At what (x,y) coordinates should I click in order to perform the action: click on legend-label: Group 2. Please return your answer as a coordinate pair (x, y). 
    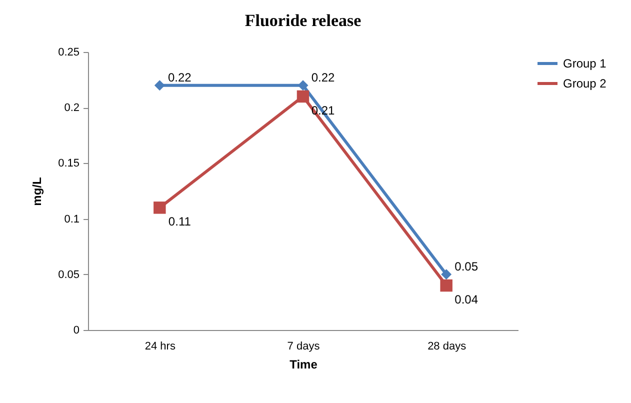
    Looking at the image, I should click on (585, 83).